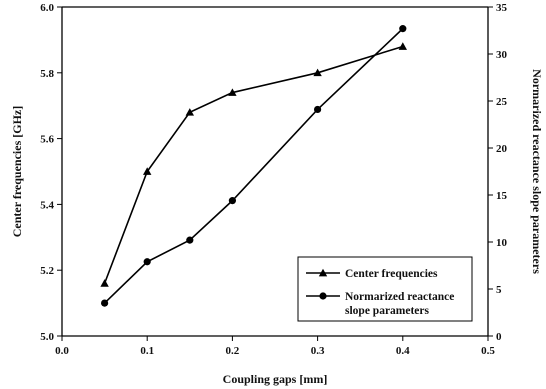 This screenshot has width=546, height=389. Describe the element at coordinates (499, 337) in the screenshot. I see `right-y-tick-label: 0` at that location.